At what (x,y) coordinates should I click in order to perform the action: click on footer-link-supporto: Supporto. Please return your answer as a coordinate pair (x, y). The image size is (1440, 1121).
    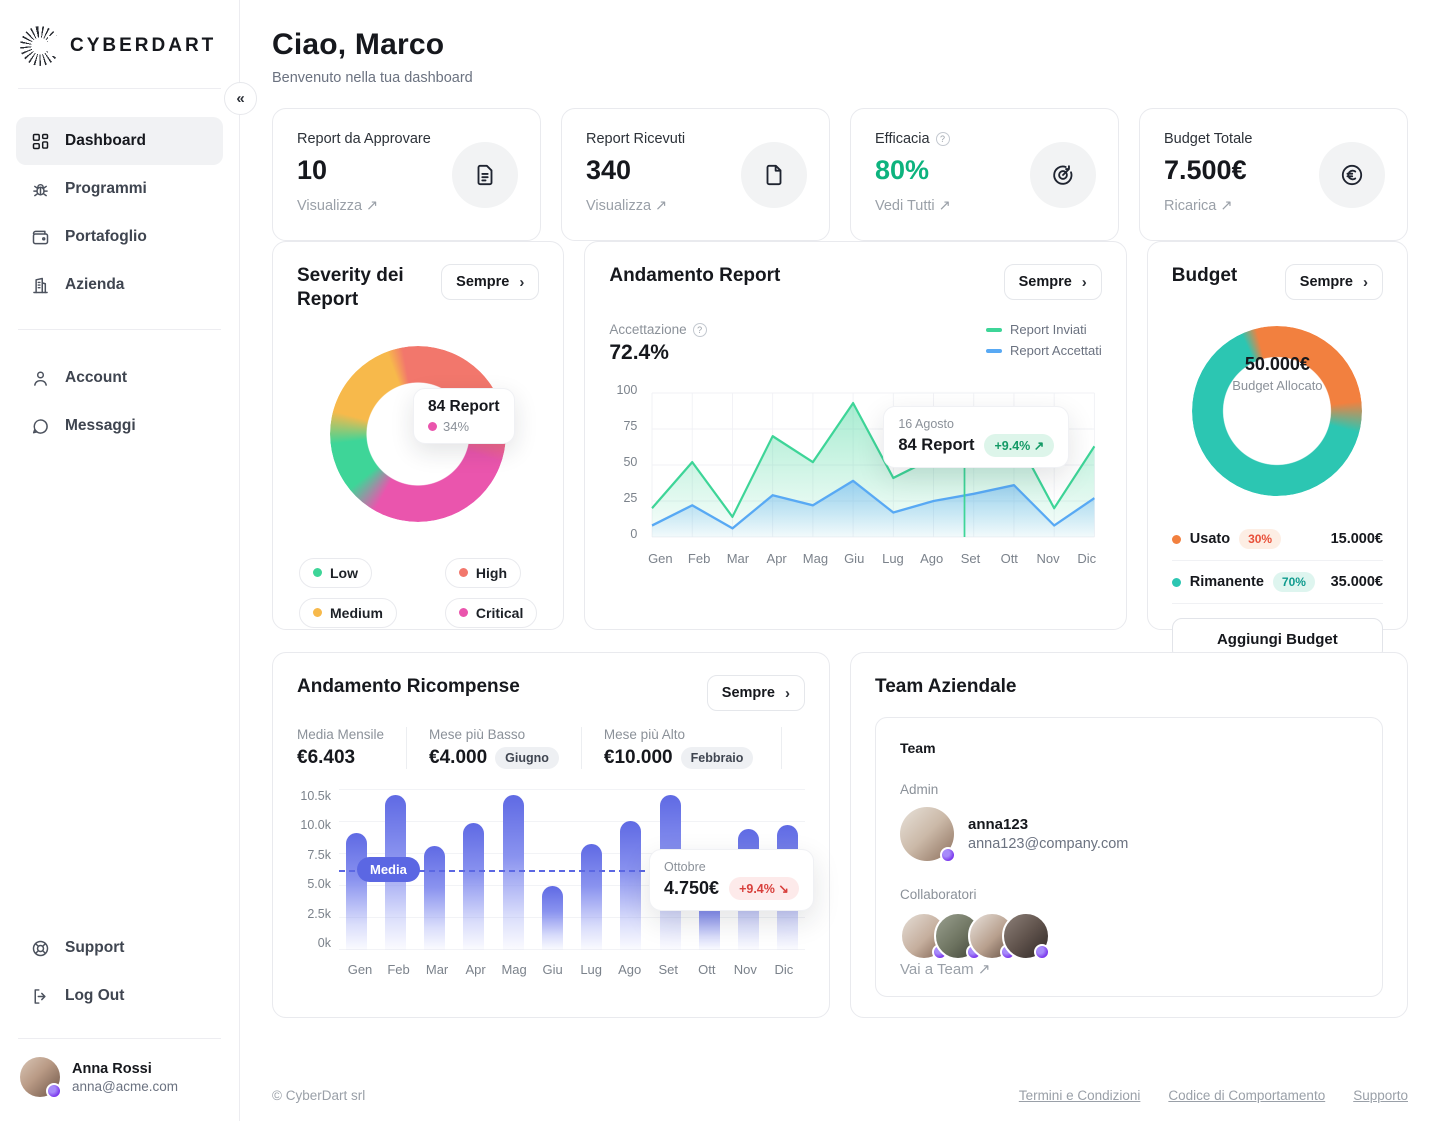
    Looking at the image, I should click on (1380, 1095).